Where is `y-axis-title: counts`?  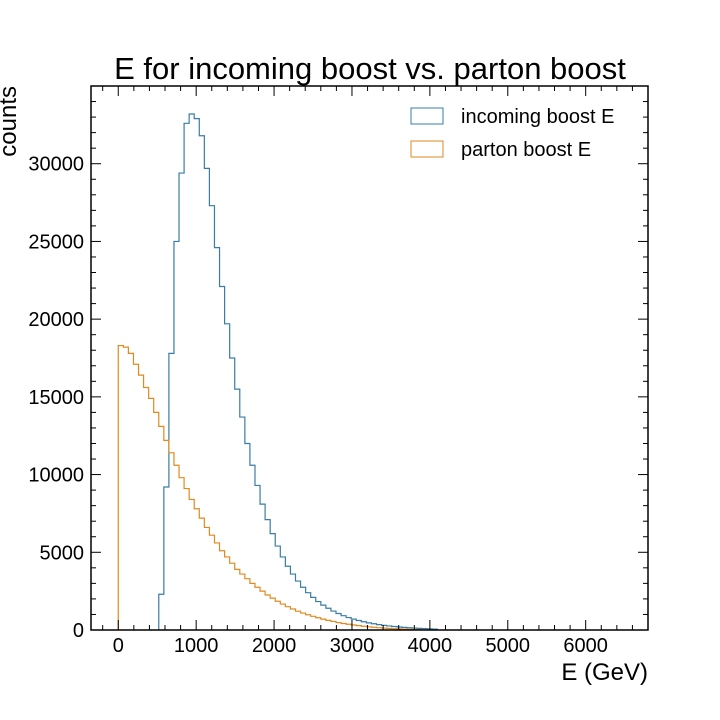 y-axis-title: counts is located at coordinates (11, 121).